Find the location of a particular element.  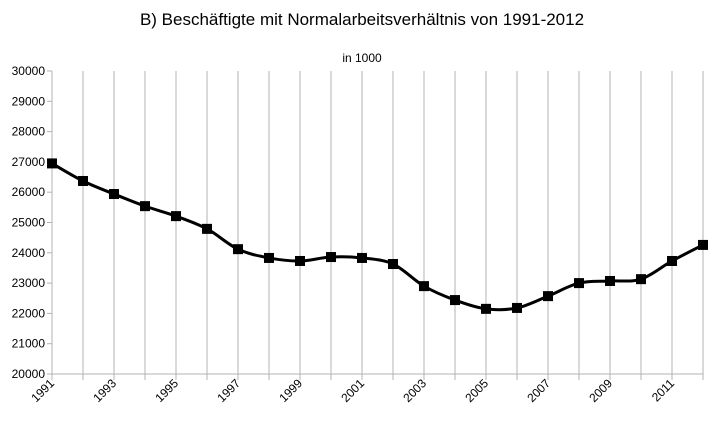

x-tick-label: 1997 is located at coordinates (228, 390).